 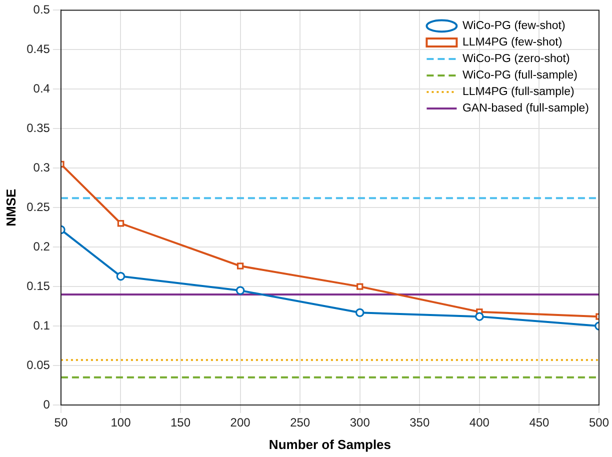 I want to click on legend-label: WiCo-PG (few-shot), so click(x=514, y=26).